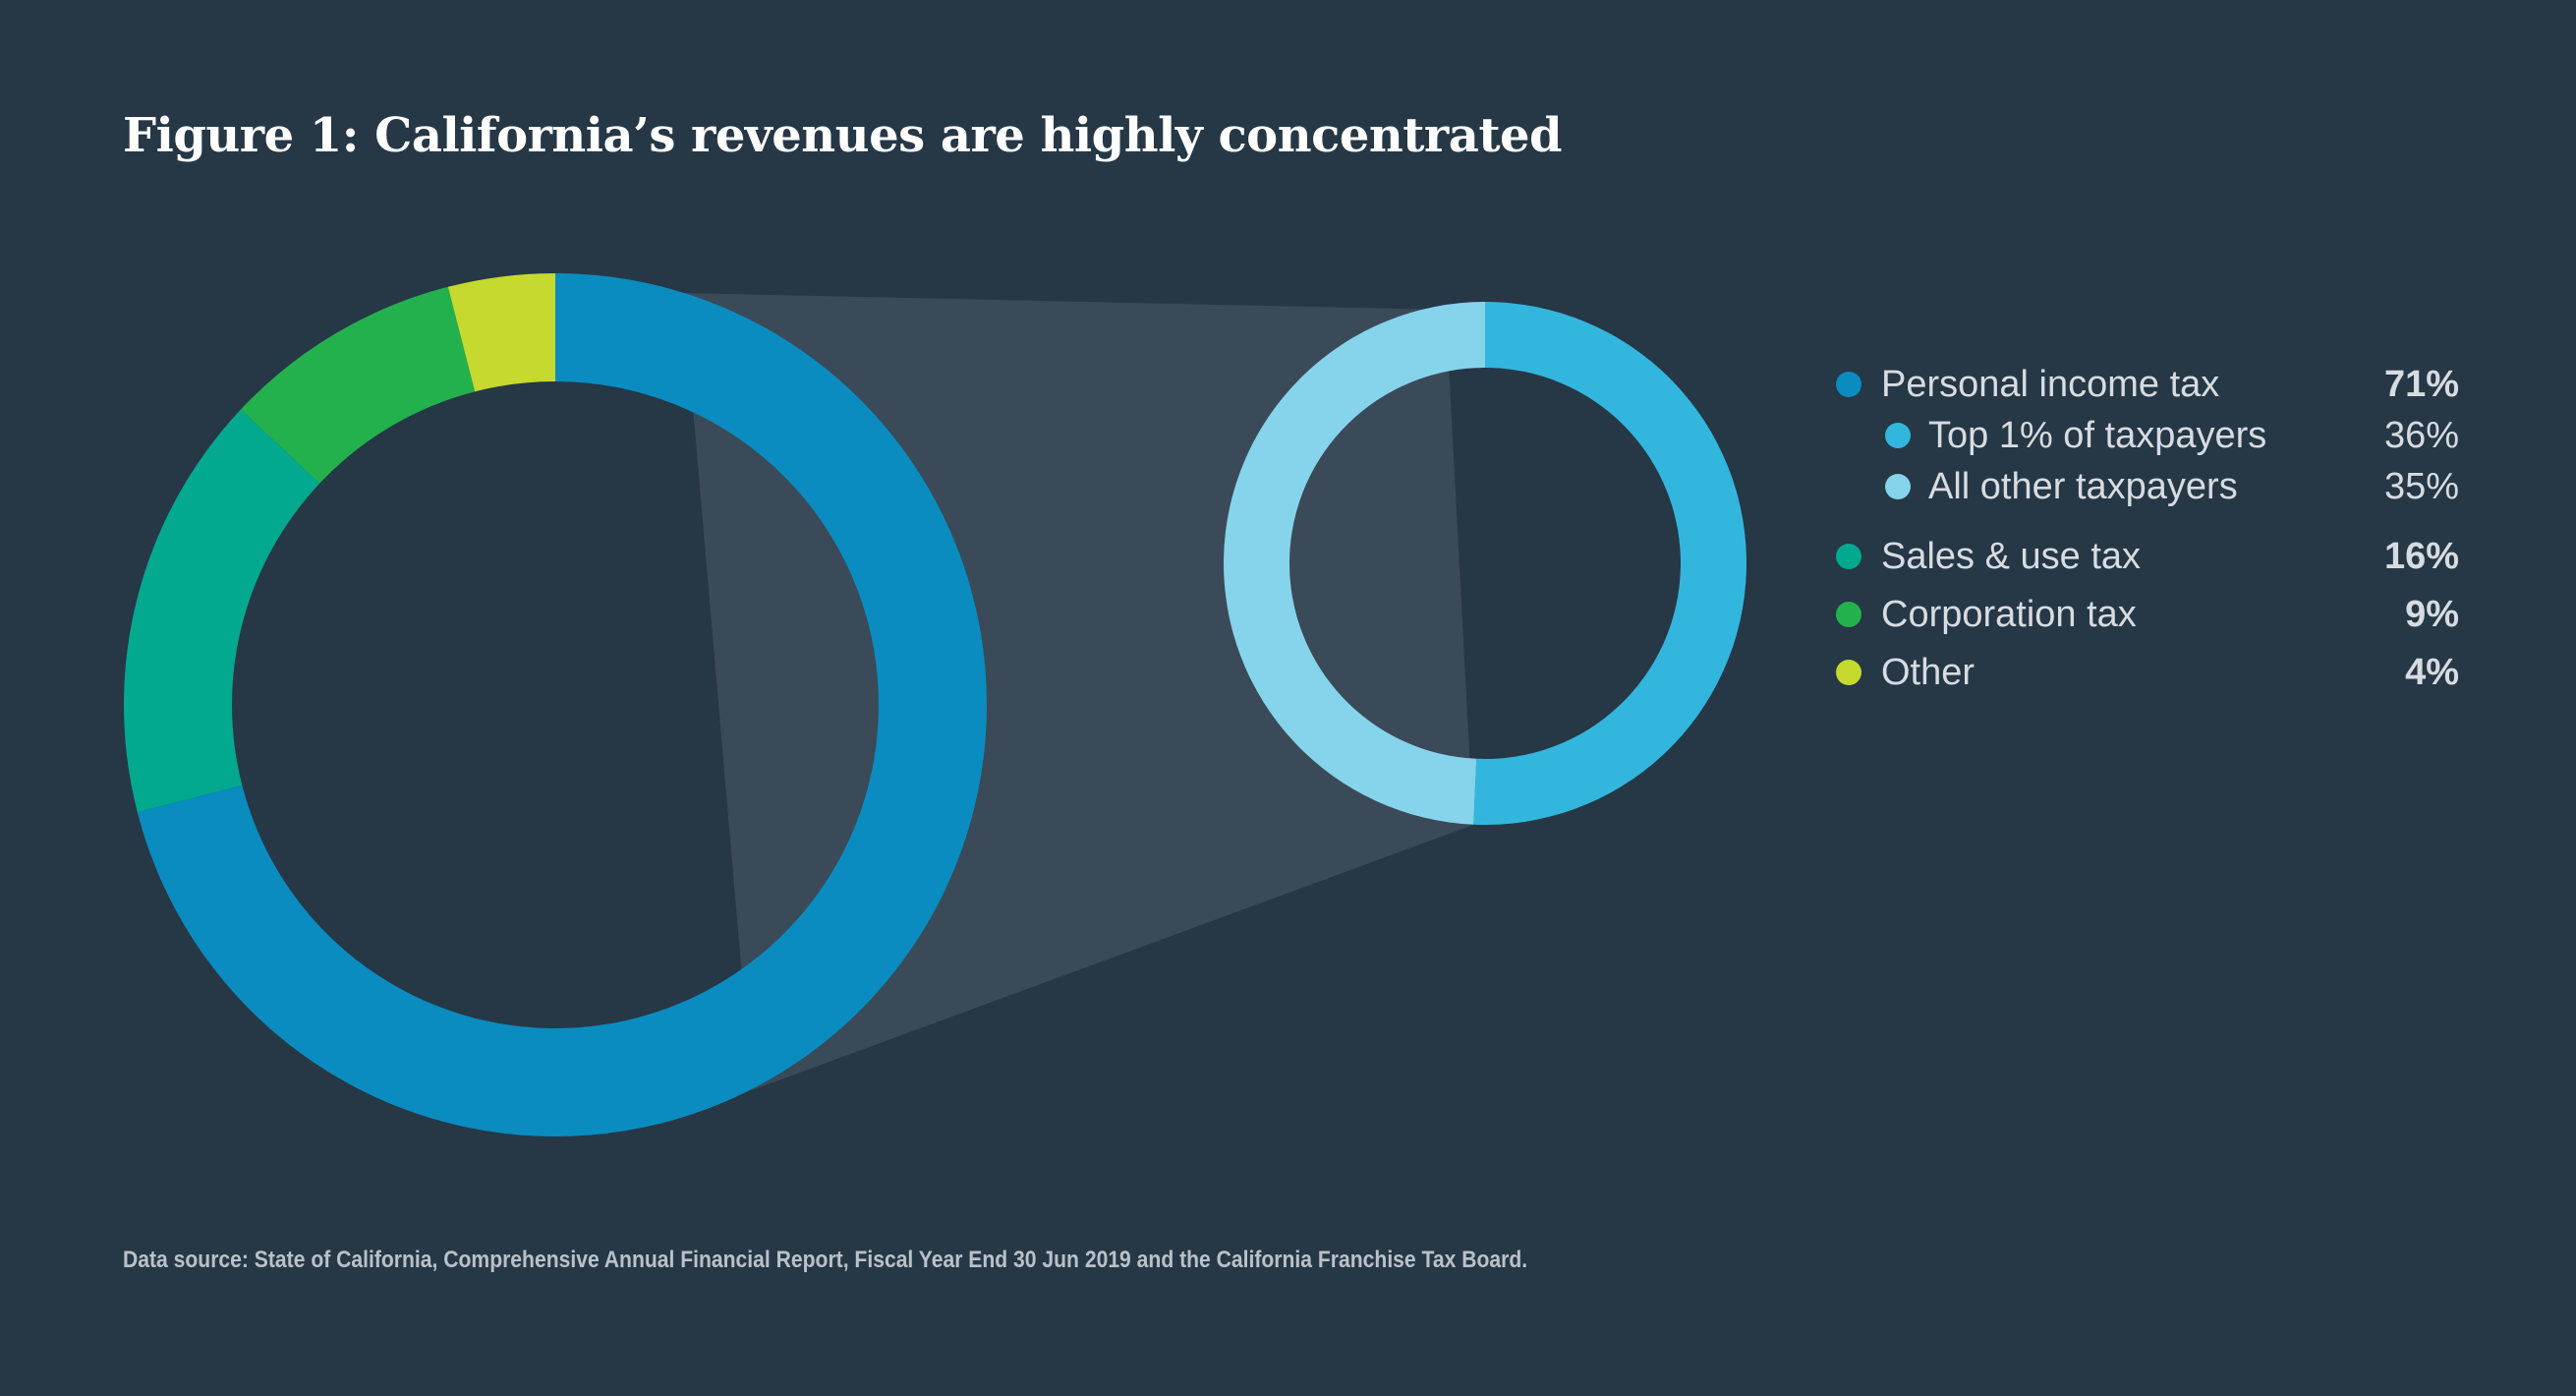 This screenshot has height=1396, width=2576. I want to click on legend-item-sales-use-tax: Sales & use tax 16%, so click(2145, 556).